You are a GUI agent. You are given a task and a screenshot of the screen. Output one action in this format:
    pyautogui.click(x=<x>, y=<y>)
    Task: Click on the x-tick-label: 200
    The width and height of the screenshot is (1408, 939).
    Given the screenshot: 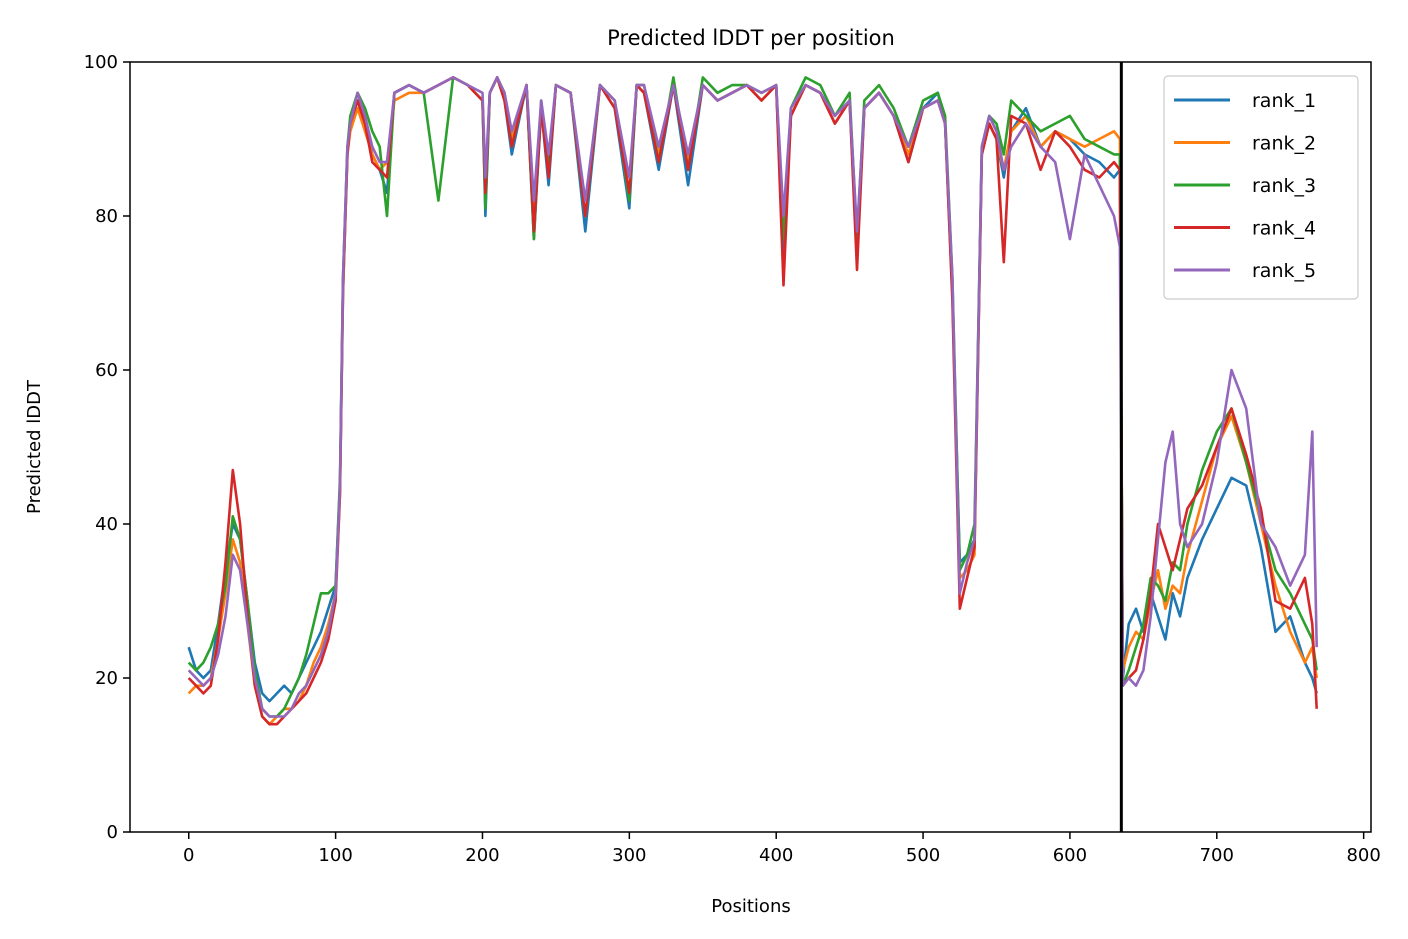 What is the action you would take?
    pyautogui.click(x=482, y=855)
    